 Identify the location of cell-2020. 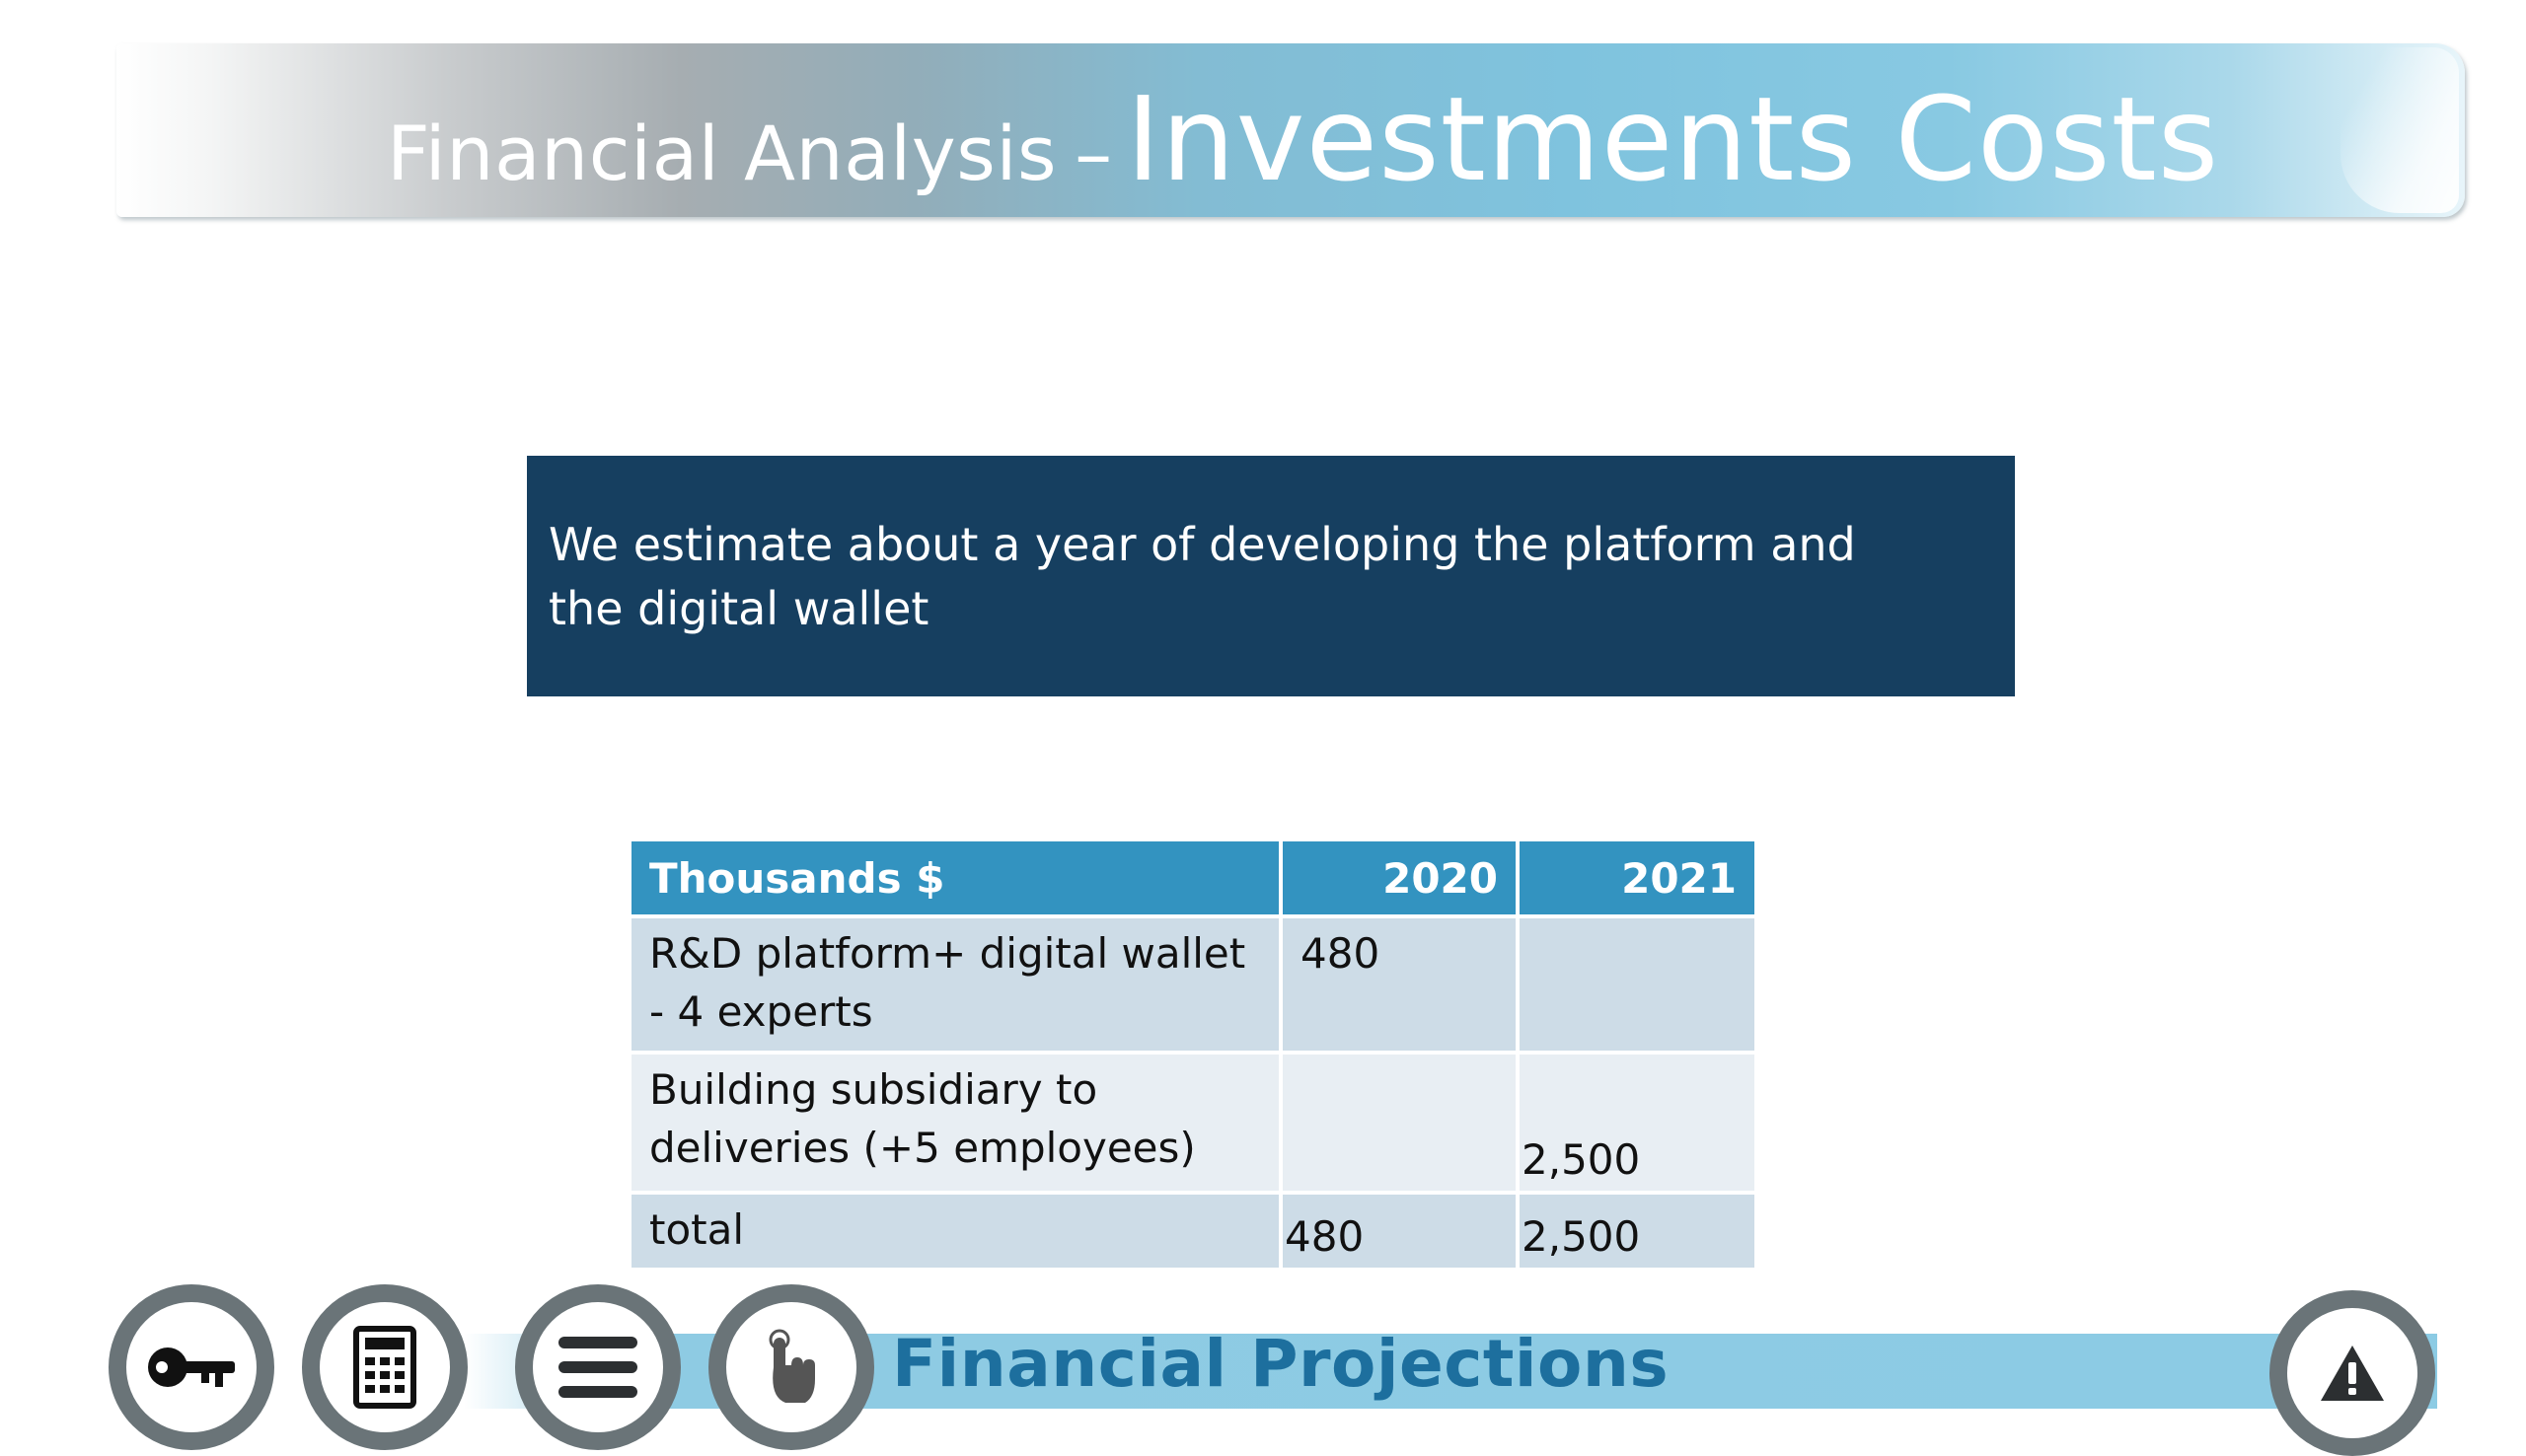
(1400, 1122).